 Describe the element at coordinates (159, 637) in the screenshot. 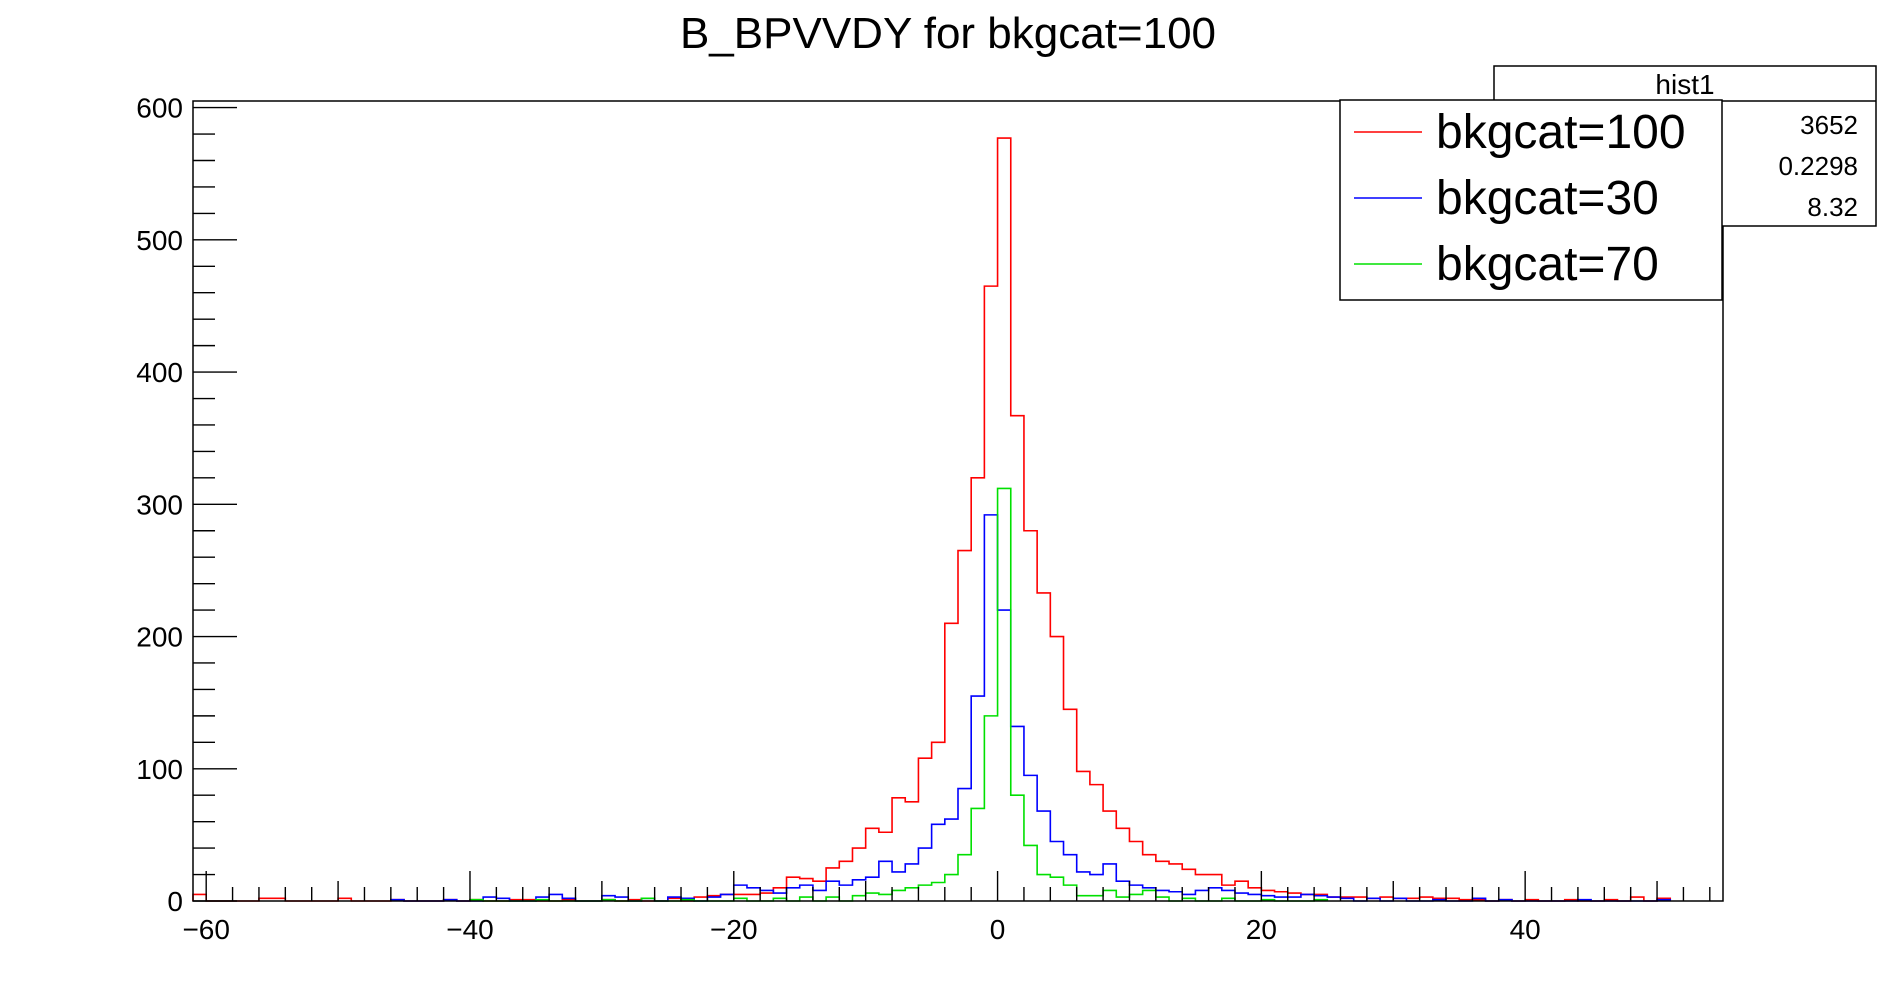

I see `y-tick-label: 200` at that location.